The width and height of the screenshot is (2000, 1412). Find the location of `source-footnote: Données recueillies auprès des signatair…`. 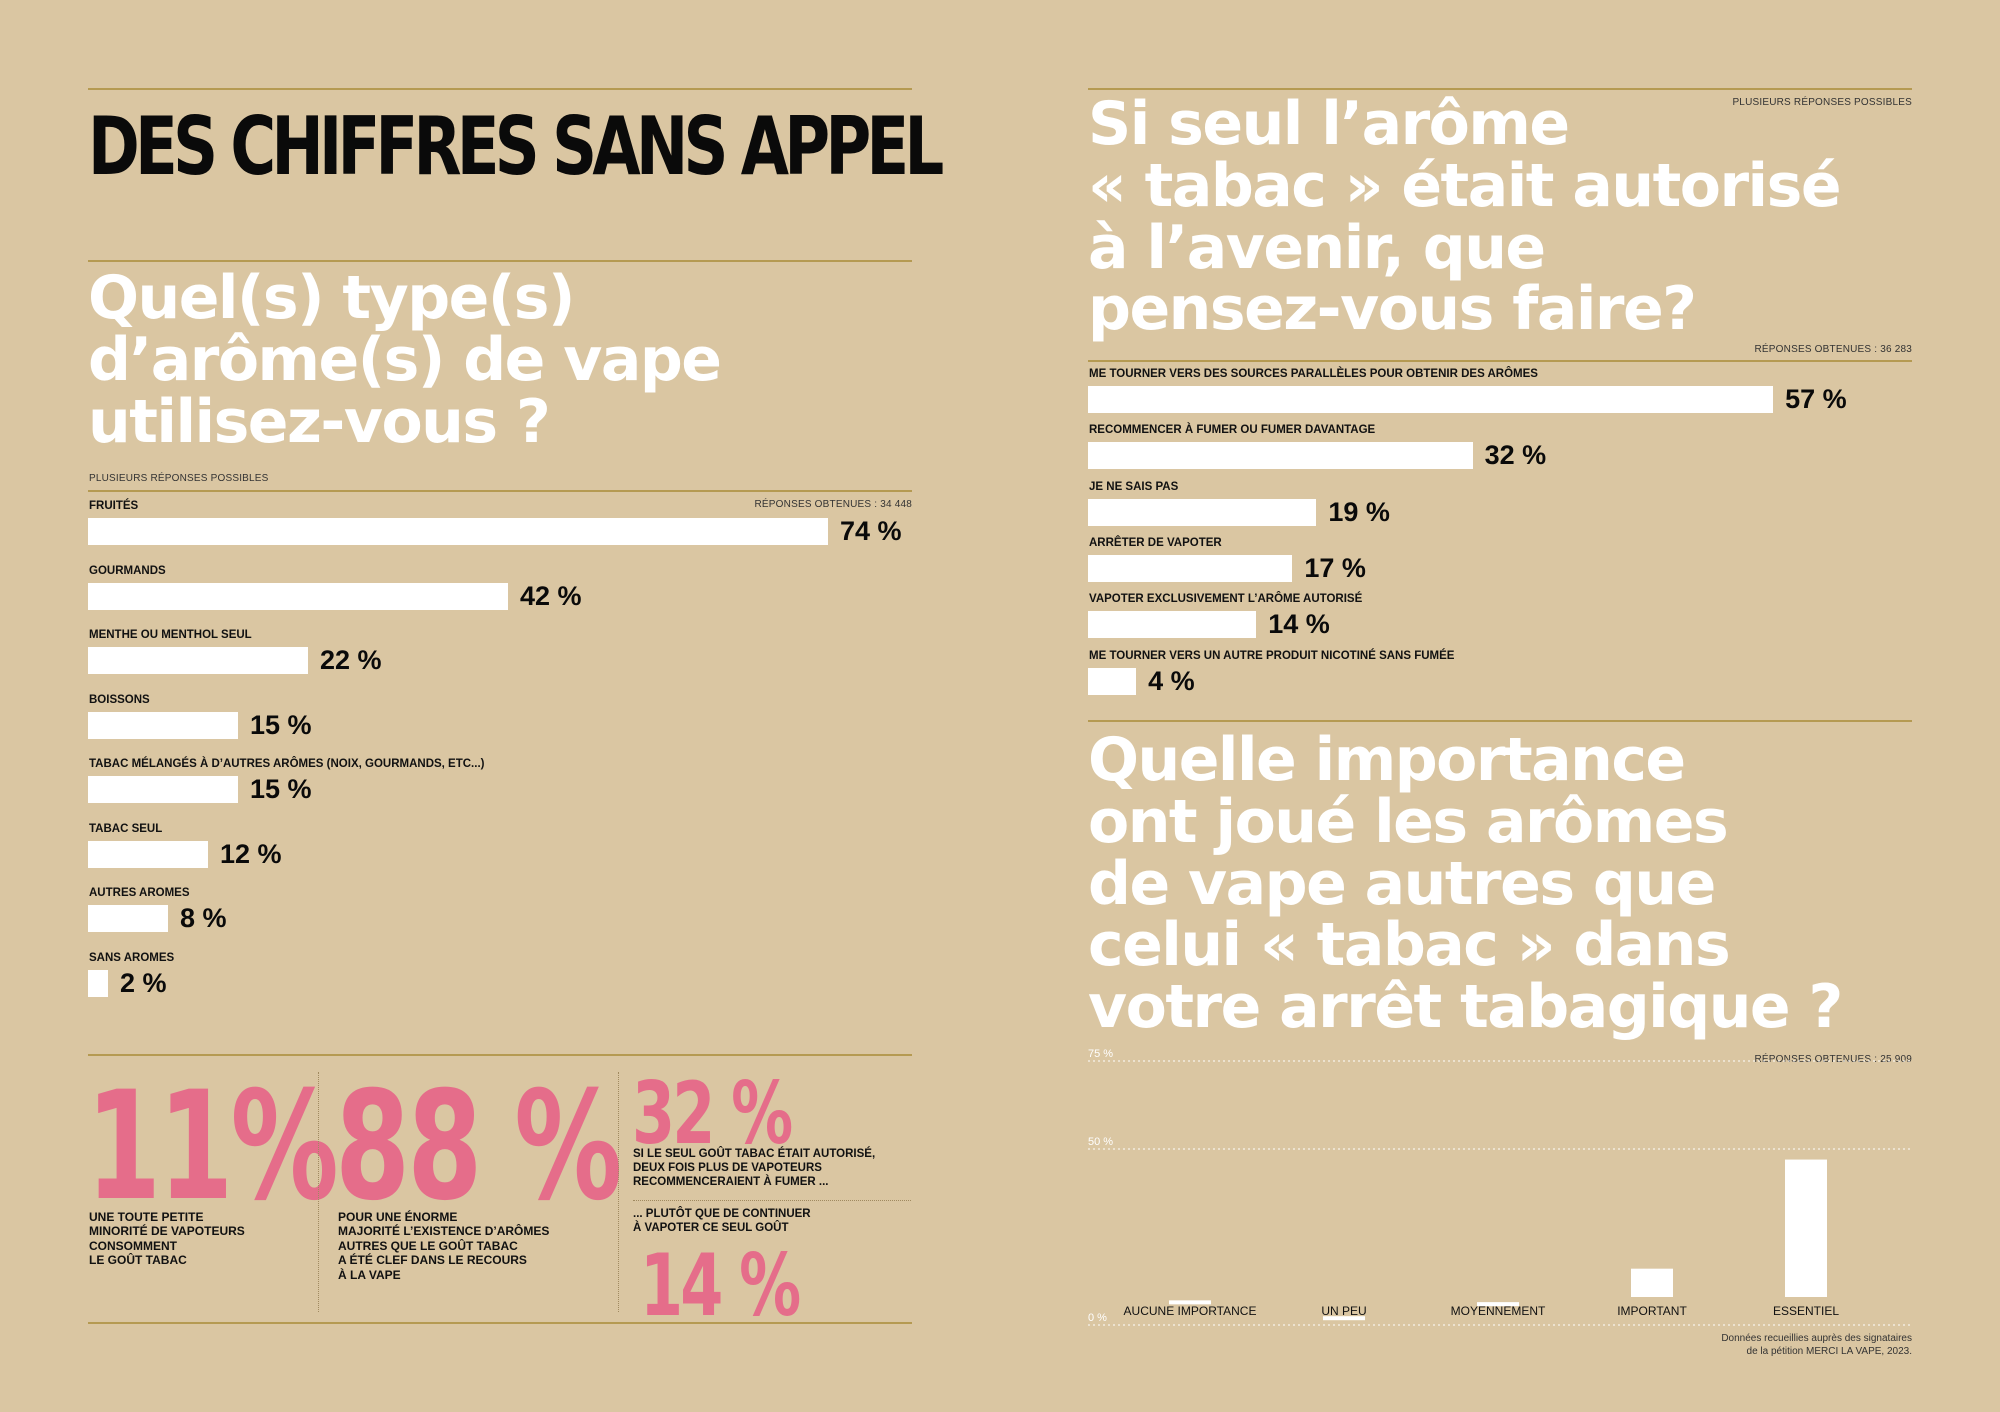

source-footnote: Données recueillies auprès des signatair… is located at coordinates (1816, 1345).